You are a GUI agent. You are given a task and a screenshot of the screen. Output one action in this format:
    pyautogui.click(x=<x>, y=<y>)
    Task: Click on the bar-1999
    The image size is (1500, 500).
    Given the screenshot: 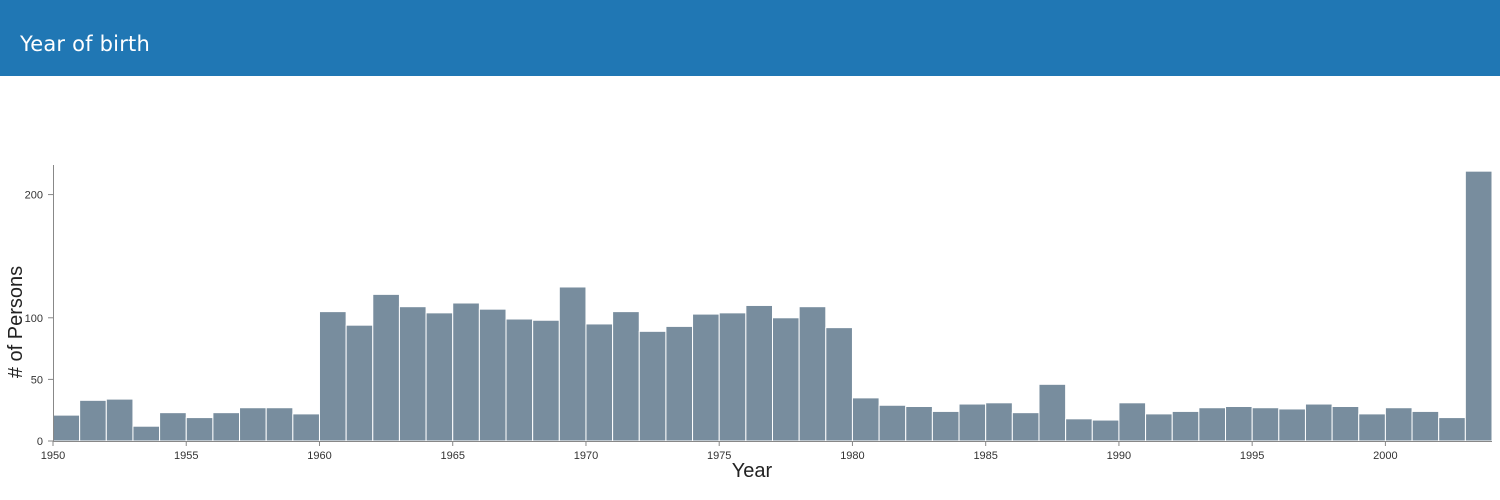 What is the action you would take?
    pyautogui.click(x=1372, y=427)
    